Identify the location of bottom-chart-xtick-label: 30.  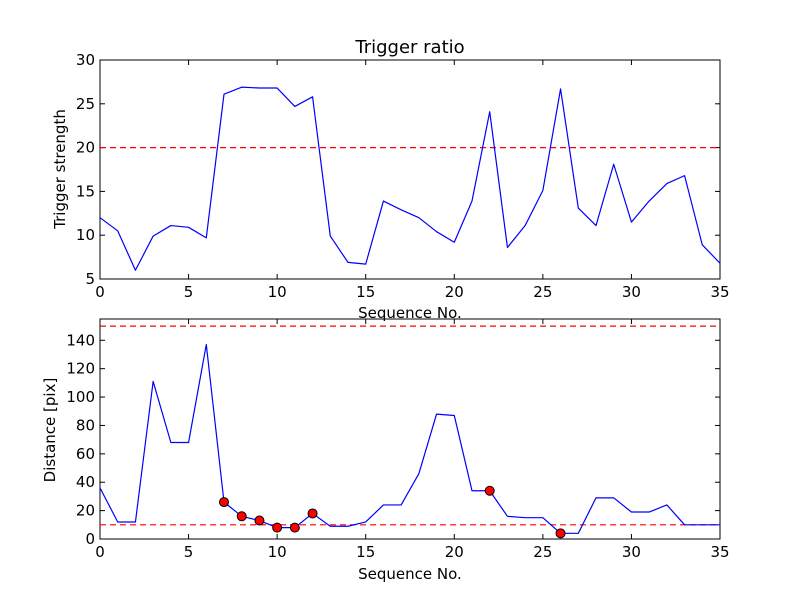
(631, 552).